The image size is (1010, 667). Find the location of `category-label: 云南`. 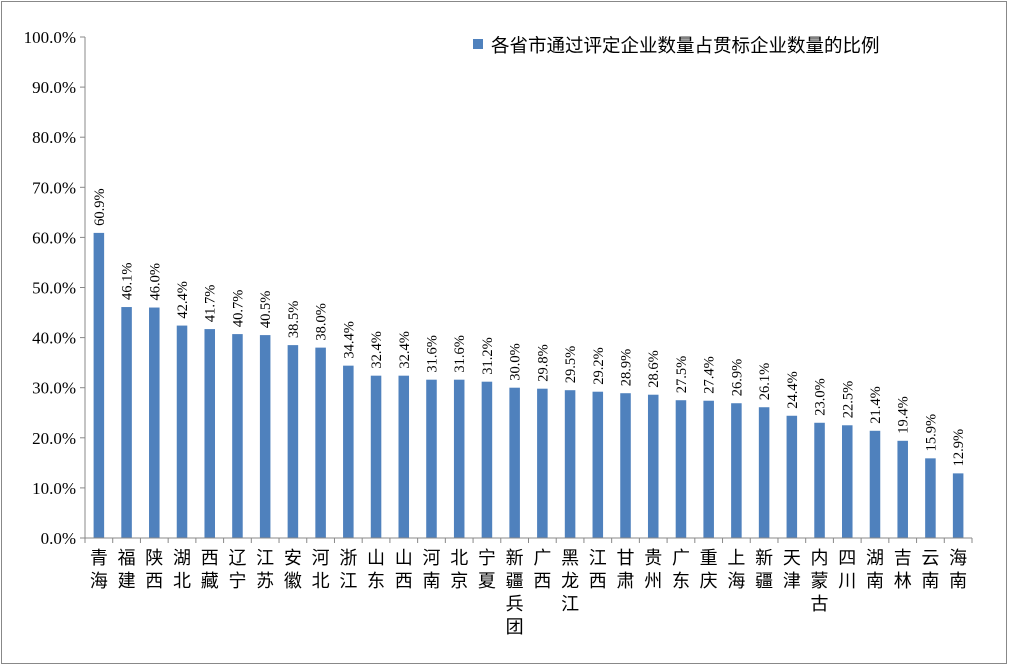

category-label: 云南 is located at coordinates (930, 570).